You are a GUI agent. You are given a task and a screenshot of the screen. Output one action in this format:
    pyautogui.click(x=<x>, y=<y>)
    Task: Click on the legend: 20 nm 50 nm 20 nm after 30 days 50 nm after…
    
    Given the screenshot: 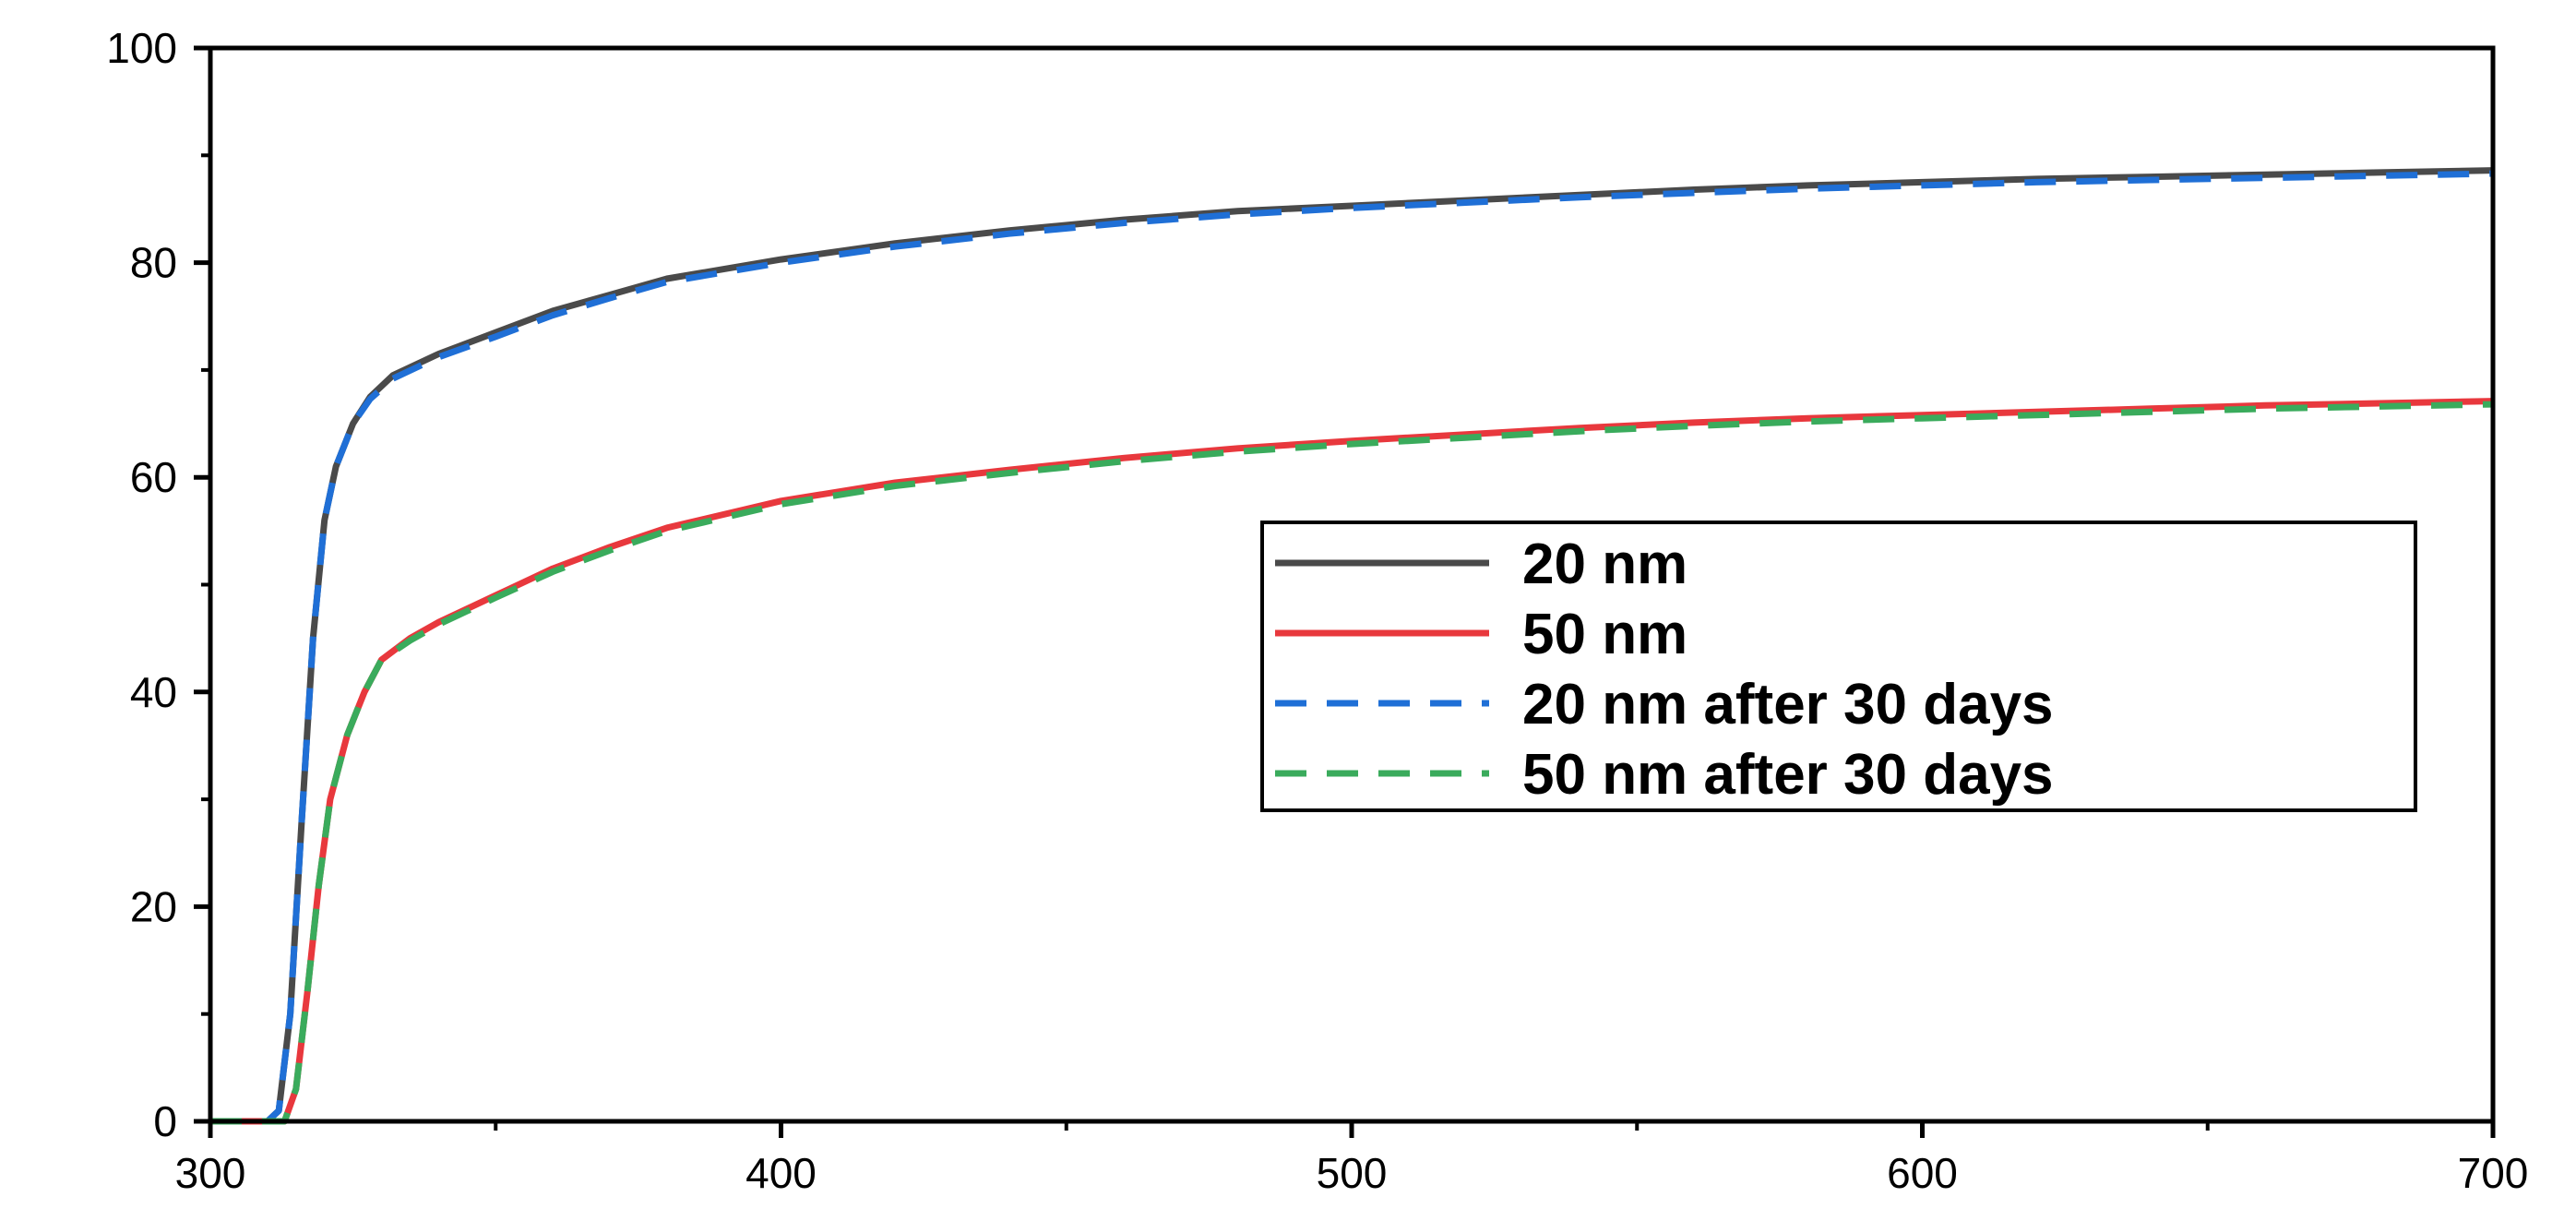 What is the action you would take?
    pyautogui.click(x=1838, y=666)
    